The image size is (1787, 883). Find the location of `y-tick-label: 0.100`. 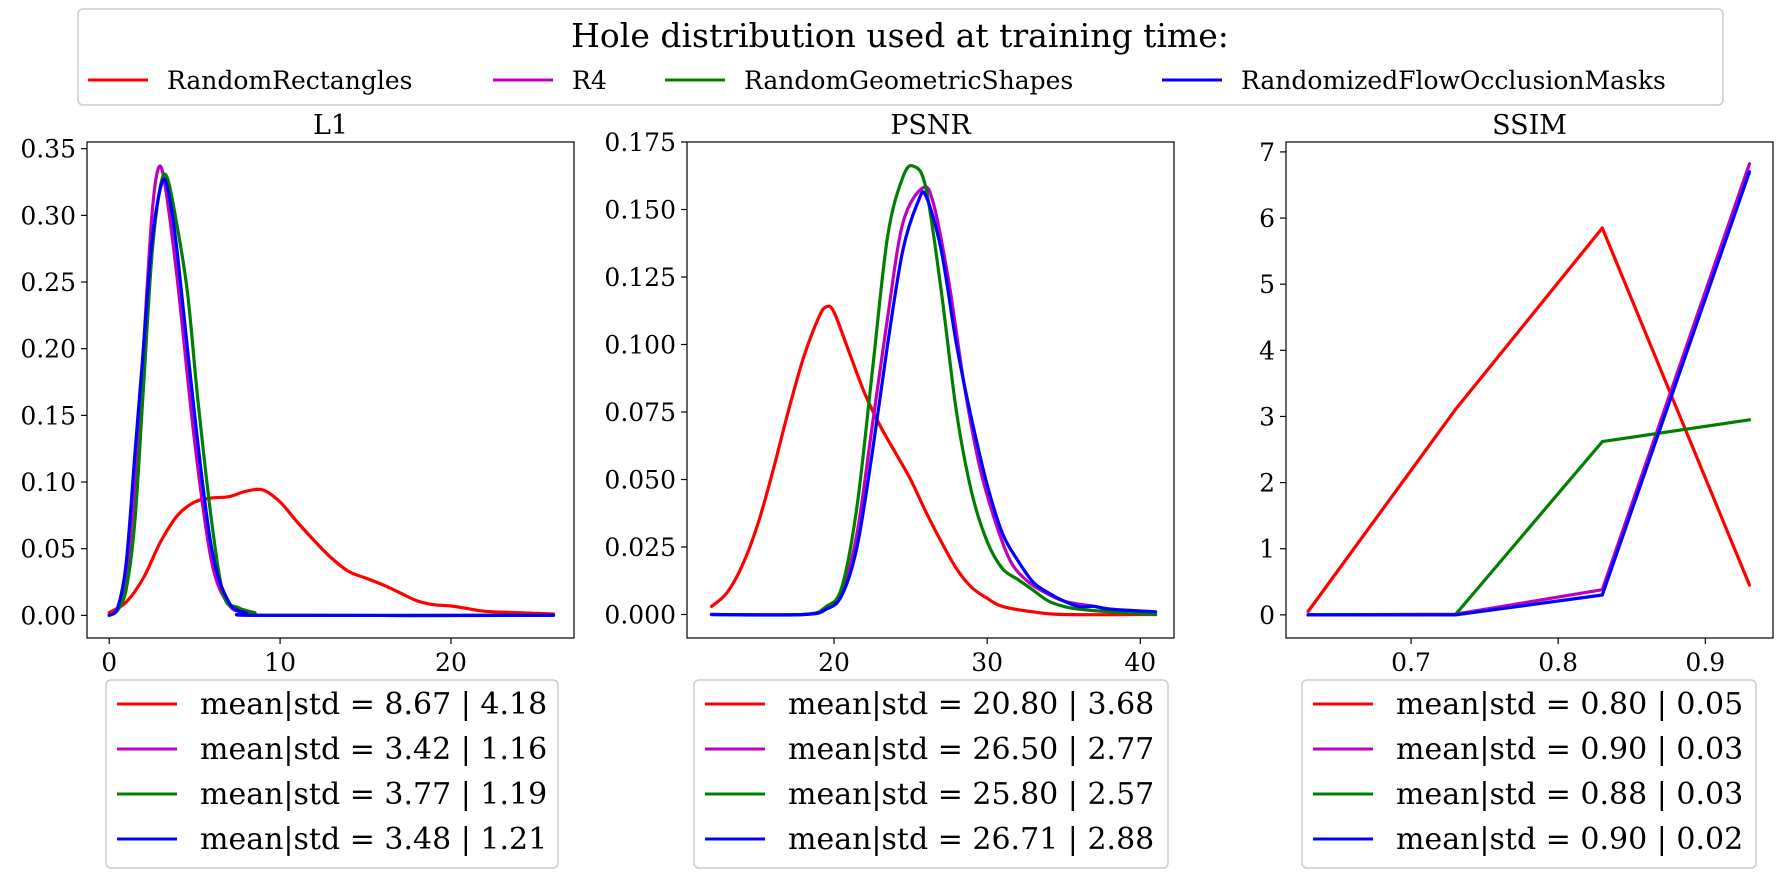

y-tick-label: 0.100 is located at coordinates (640, 345).